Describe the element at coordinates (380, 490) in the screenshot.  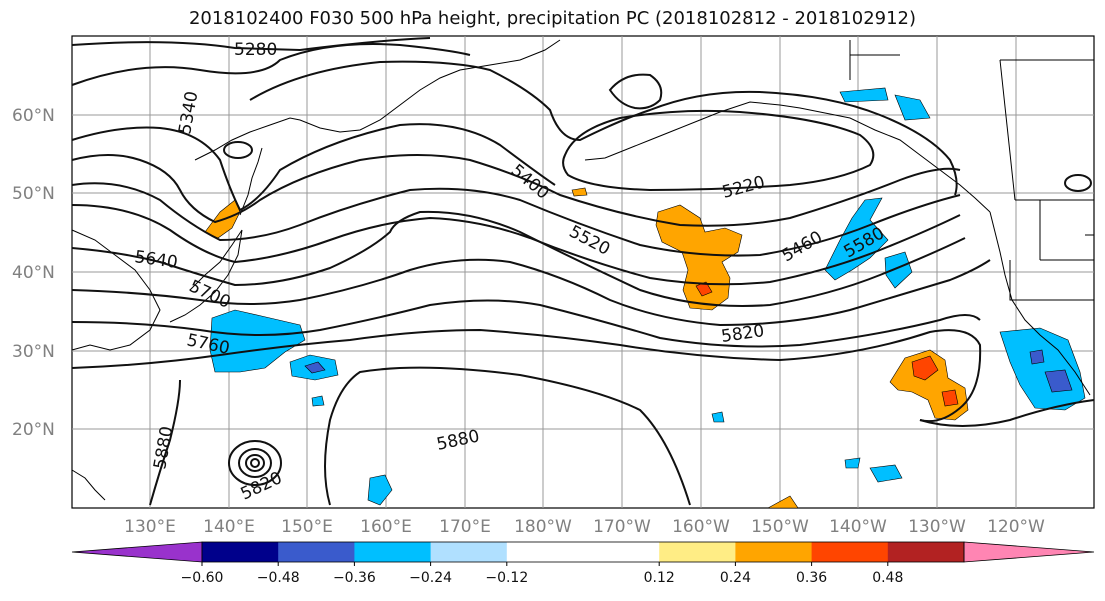
I see `precip-small-blue-b` at that location.